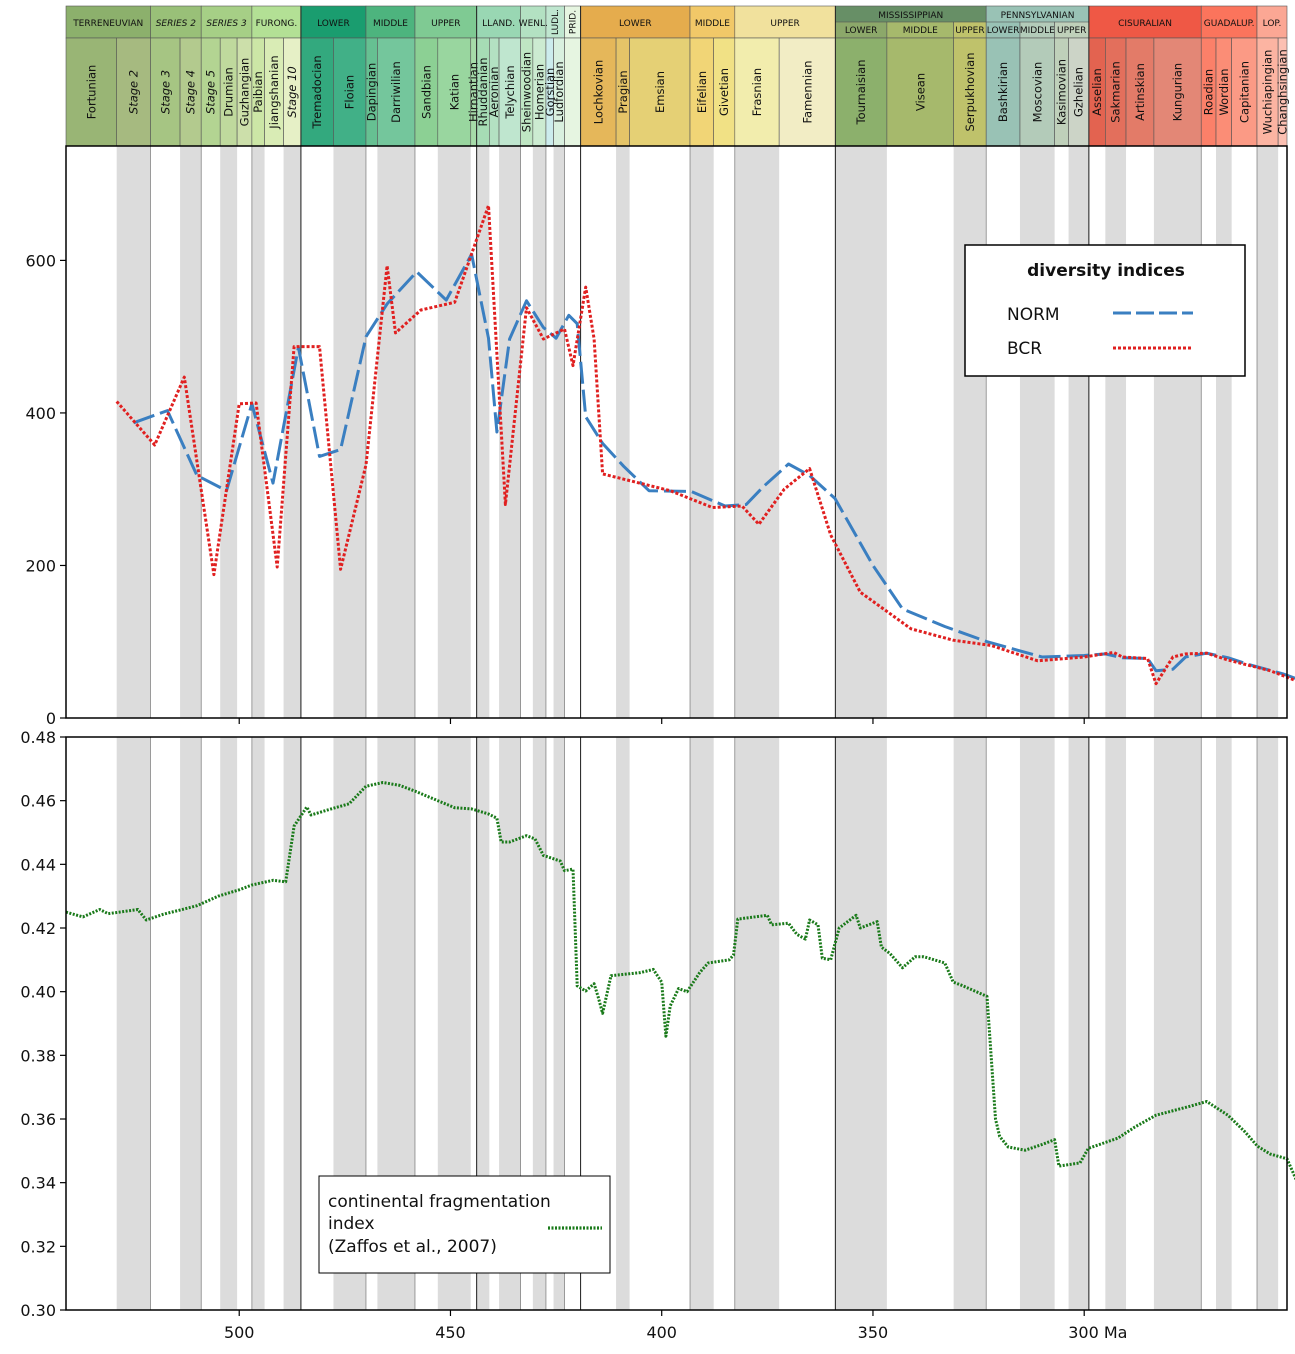  What do you see at coordinates (245, 92) in the screenshot?
I see `stage-label: Guzhangian` at bounding box center [245, 92].